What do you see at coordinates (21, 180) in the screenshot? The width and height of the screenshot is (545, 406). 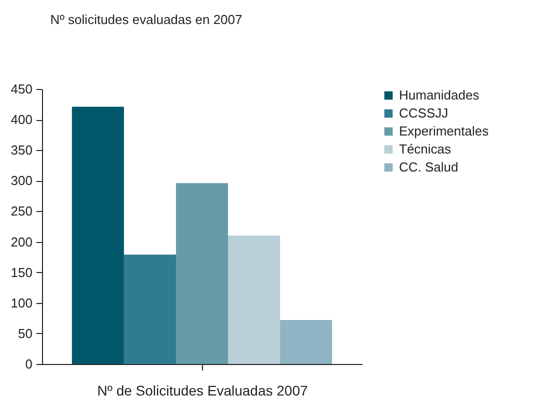 I see `y-tick-label: 300` at bounding box center [21, 180].